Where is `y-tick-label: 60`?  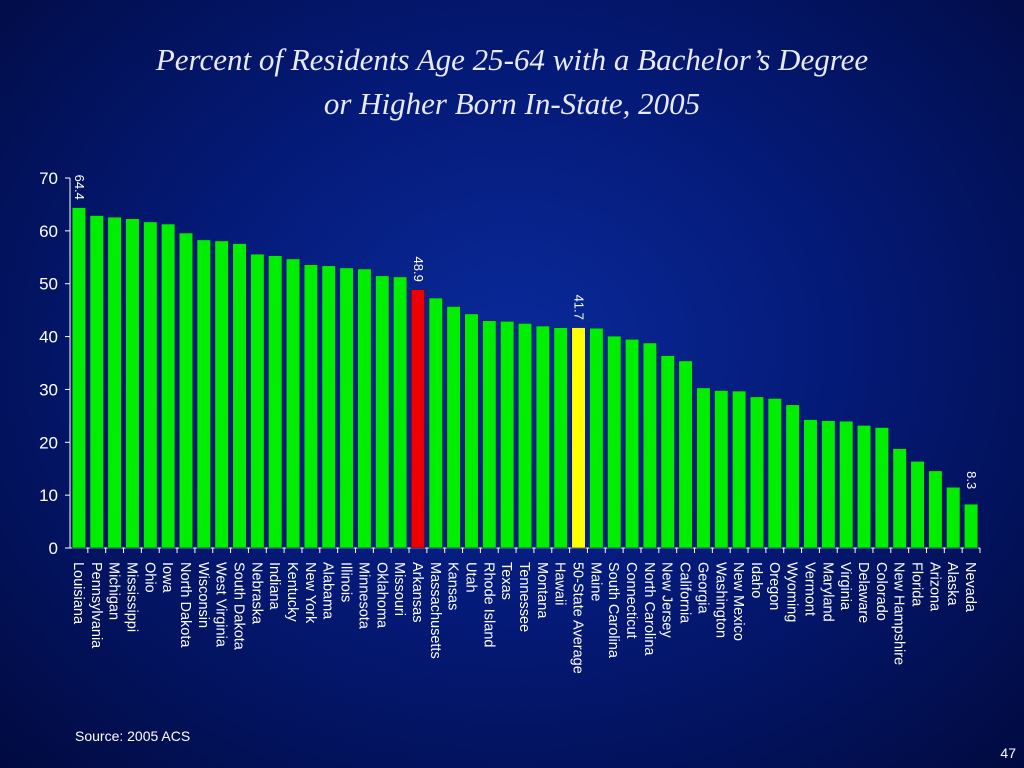 y-tick-label: 60 is located at coordinates (48, 231).